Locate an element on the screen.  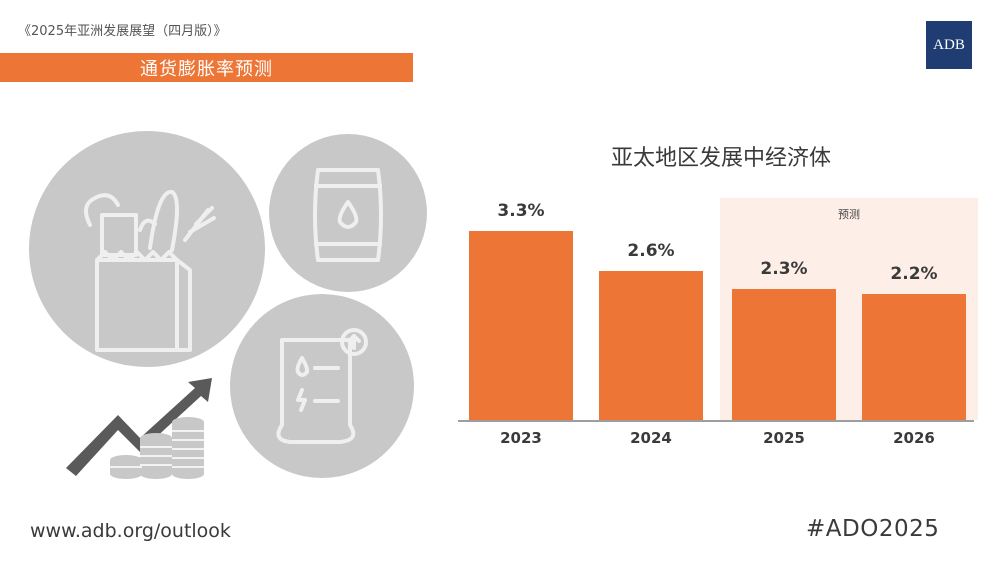
footer-hashtag: #ADO2025 is located at coordinates (873, 529).